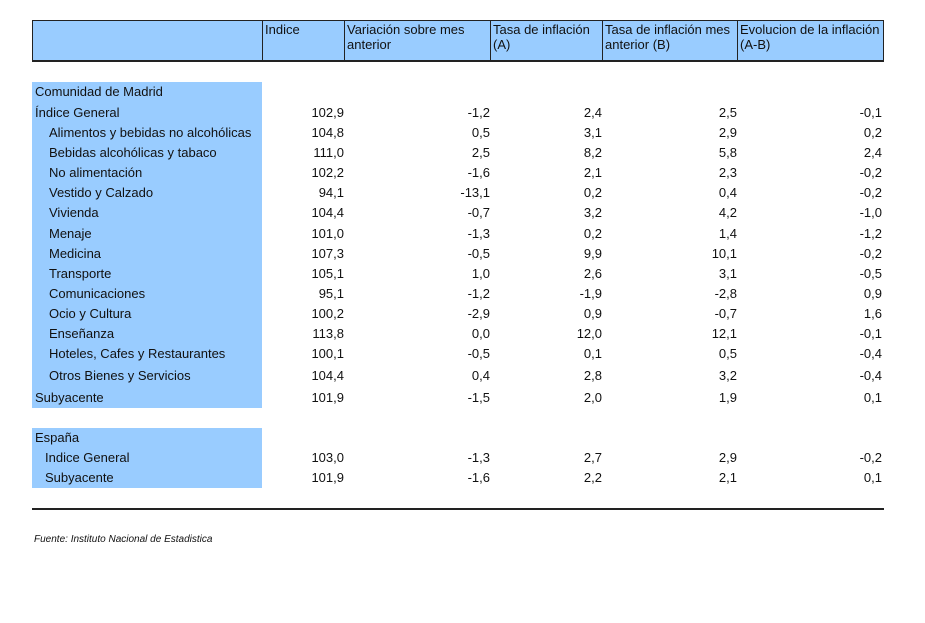 This screenshot has height=623, width=925. I want to click on cell-tasa-a: 8,2, so click(592, 152).